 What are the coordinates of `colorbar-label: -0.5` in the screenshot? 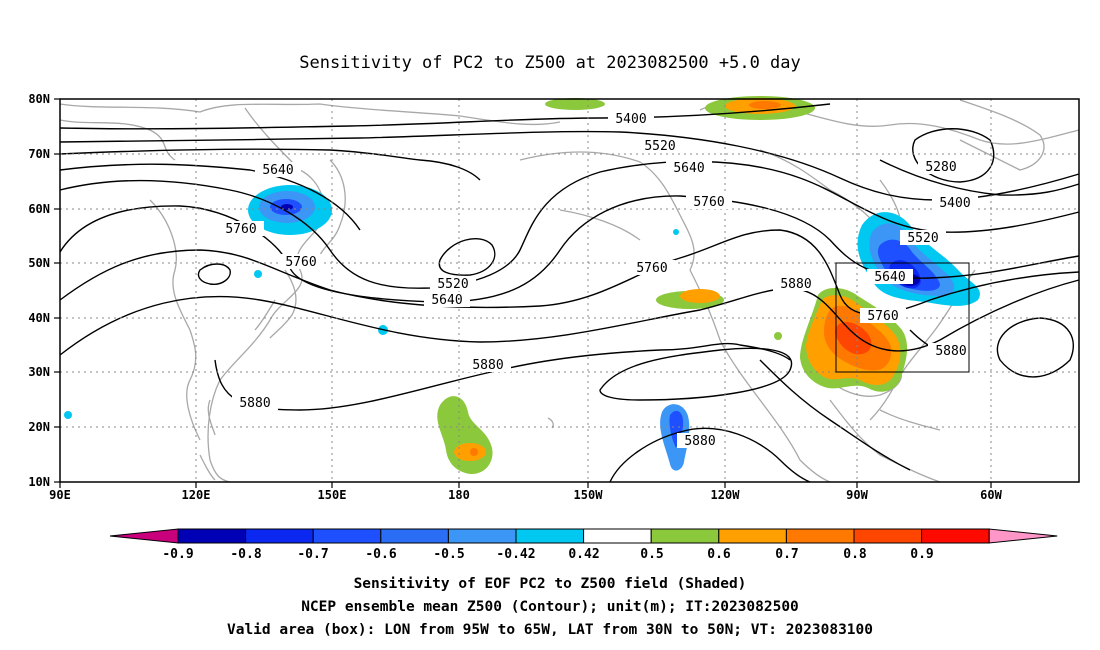 It's located at (448, 554).